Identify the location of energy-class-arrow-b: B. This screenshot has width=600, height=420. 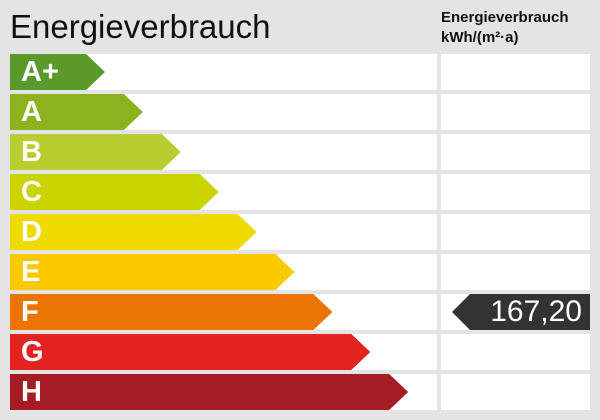
(95, 152).